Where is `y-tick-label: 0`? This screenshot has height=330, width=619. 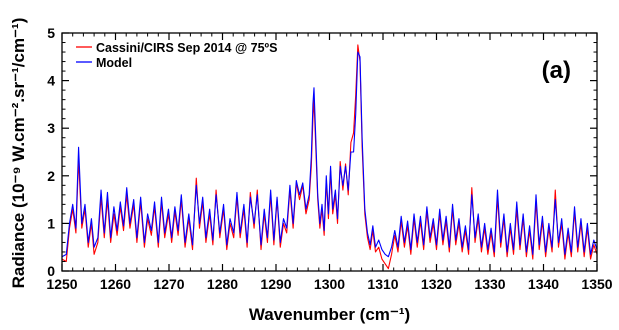
y-tick-label: 0 is located at coordinates (51, 271).